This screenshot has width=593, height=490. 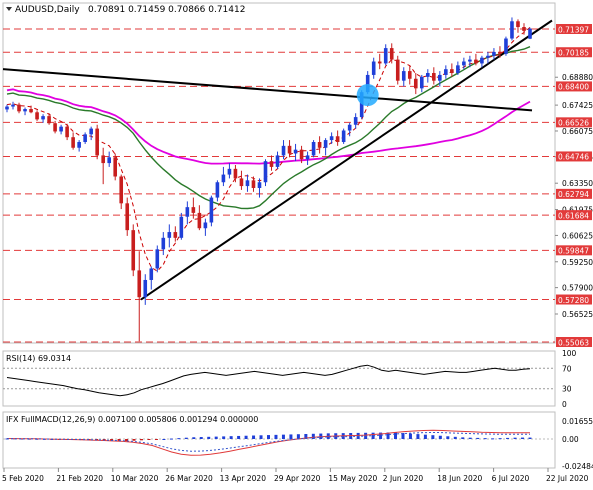 I want to click on level-label-4: 0.64746, so click(x=573, y=157).